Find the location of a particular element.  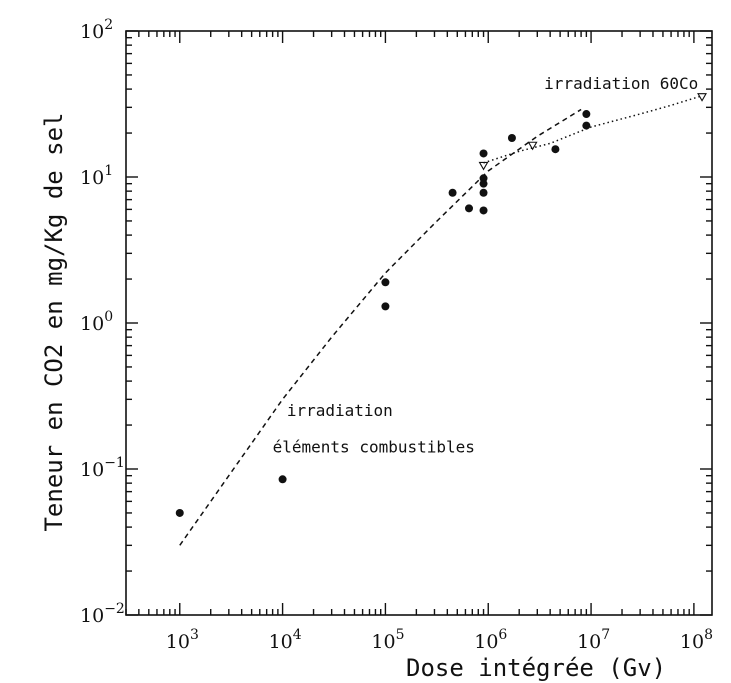

x-tick-labels: 10³ 10⁴ 10⁵ 10⁶ 10⁷ 10⁸ is located at coordinates (439, 640).